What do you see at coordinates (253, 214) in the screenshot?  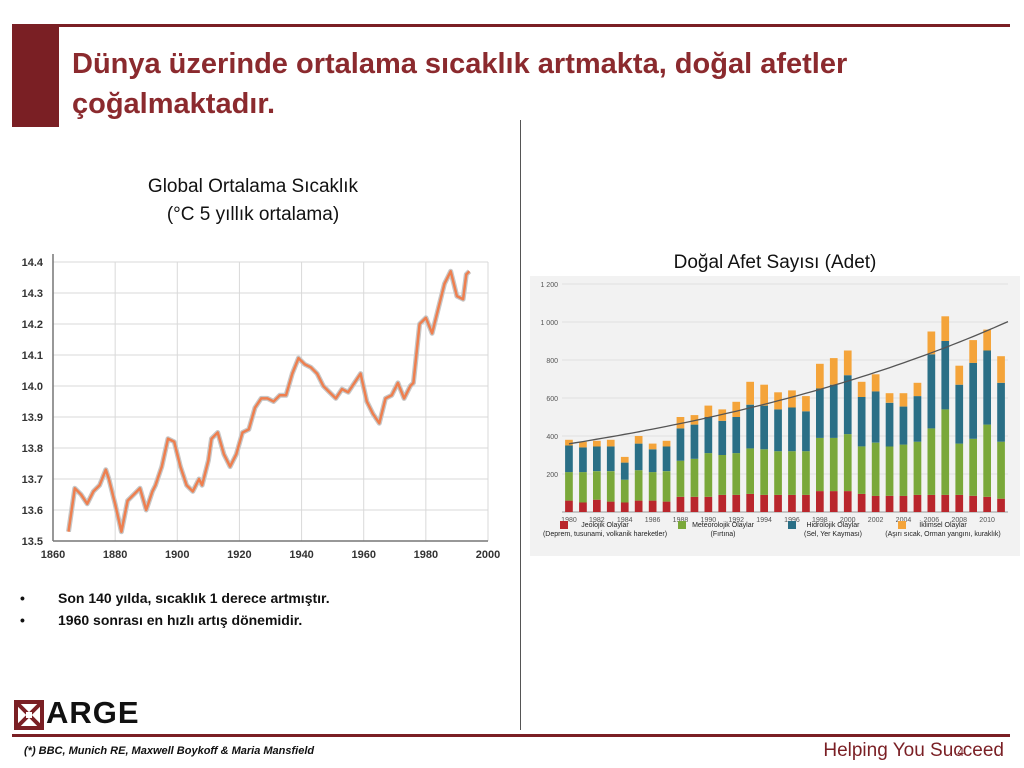 I see `temperature-chart-subtitle: (°C 5 yıllık ortalama)` at bounding box center [253, 214].